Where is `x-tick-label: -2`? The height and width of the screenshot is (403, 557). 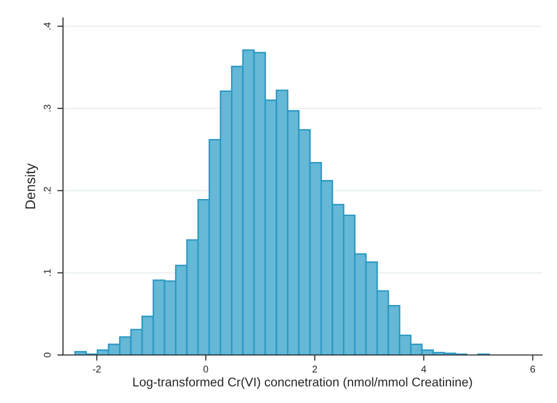 x-tick-label: -2 is located at coordinates (96, 369).